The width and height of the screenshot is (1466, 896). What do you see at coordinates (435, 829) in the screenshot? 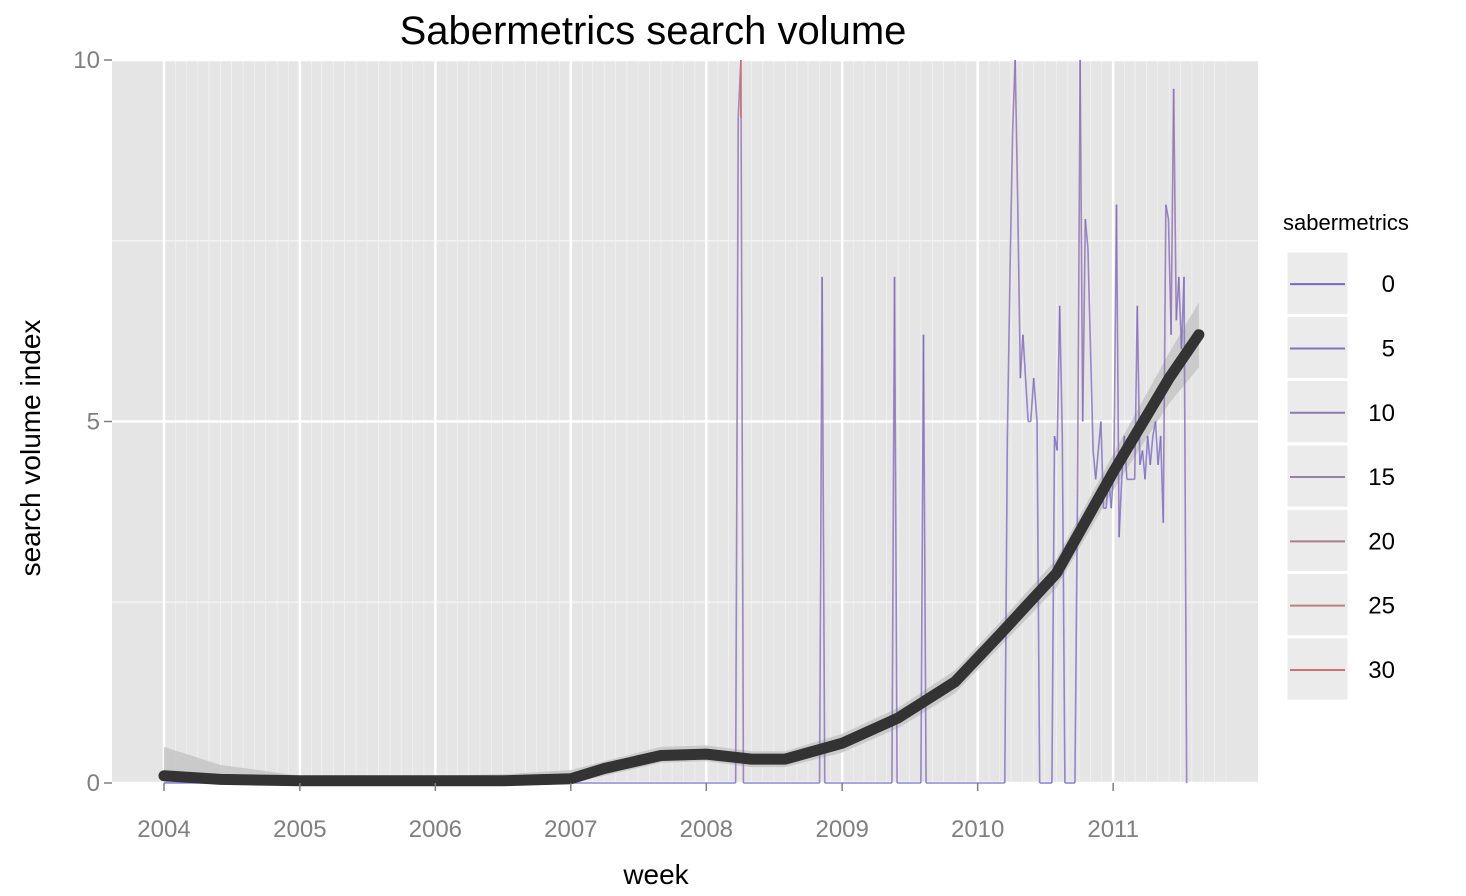
I see `x-tick-label: 2006` at bounding box center [435, 829].